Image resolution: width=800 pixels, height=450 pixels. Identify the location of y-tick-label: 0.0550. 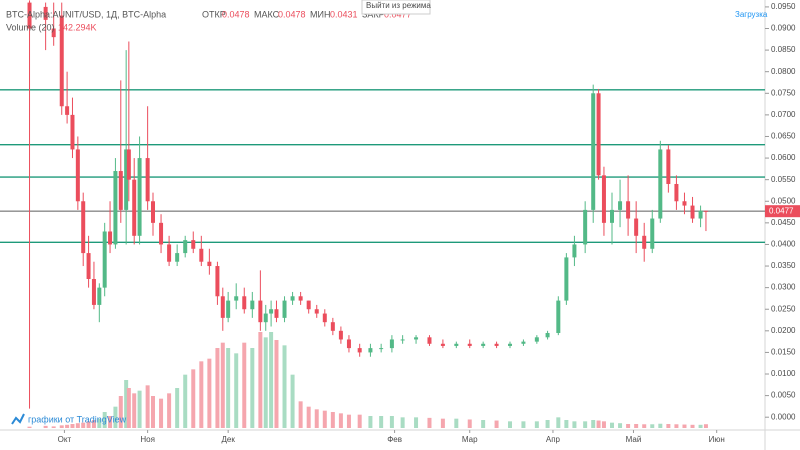
(783, 179).